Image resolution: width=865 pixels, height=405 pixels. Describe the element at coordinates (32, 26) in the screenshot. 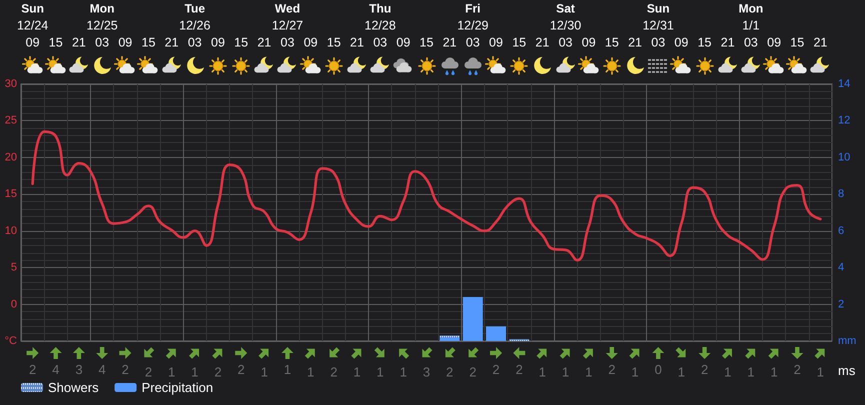

I see `x-tick-label: Sun 12/24 09` at that location.